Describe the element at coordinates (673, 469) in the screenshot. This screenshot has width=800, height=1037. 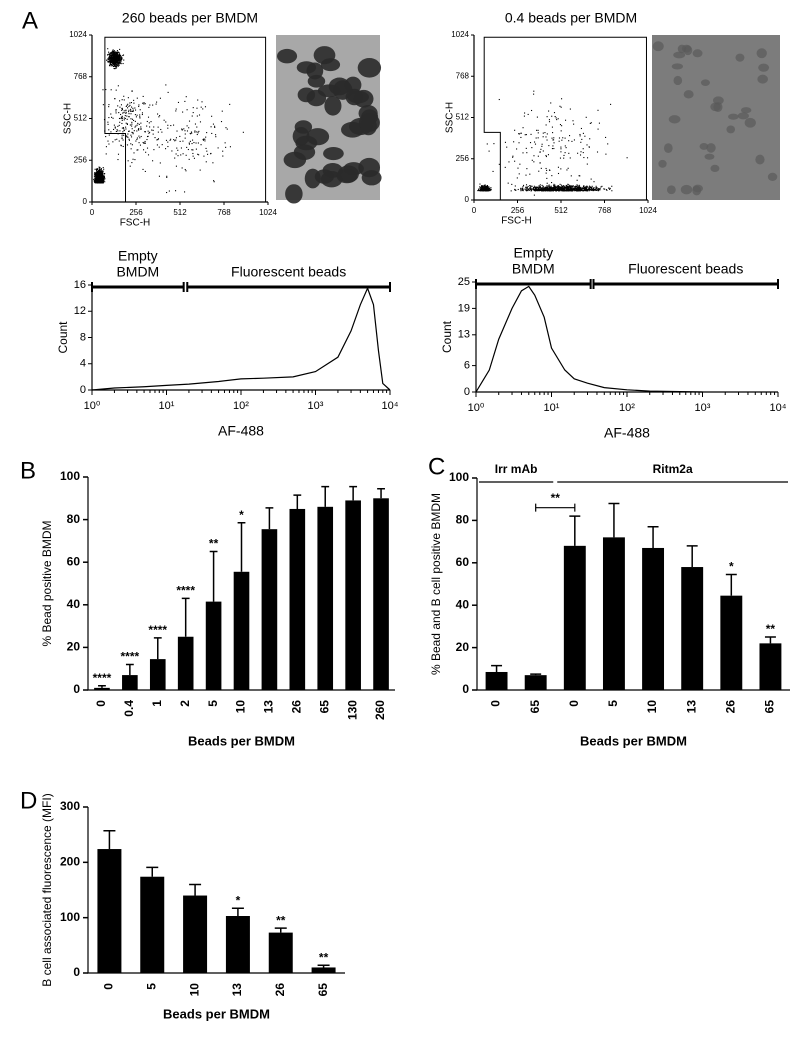
I see `group-label: Ritm2a` at that location.